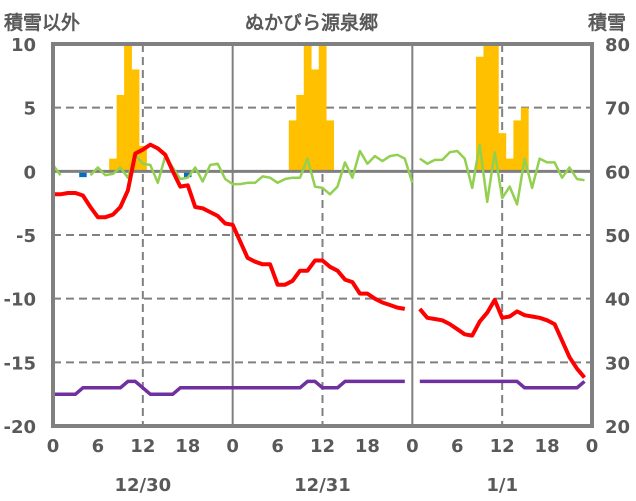 Image resolution: width=636 pixels, height=501 pixels. Describe the element at coordinates (607, 23) in the screenshot. I see `right-axis-title: 積雪` at that location.